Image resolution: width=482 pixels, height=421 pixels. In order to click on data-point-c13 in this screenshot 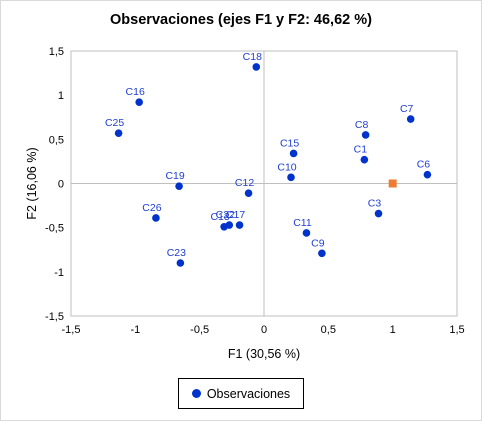, I will do `click(224, 226)`.